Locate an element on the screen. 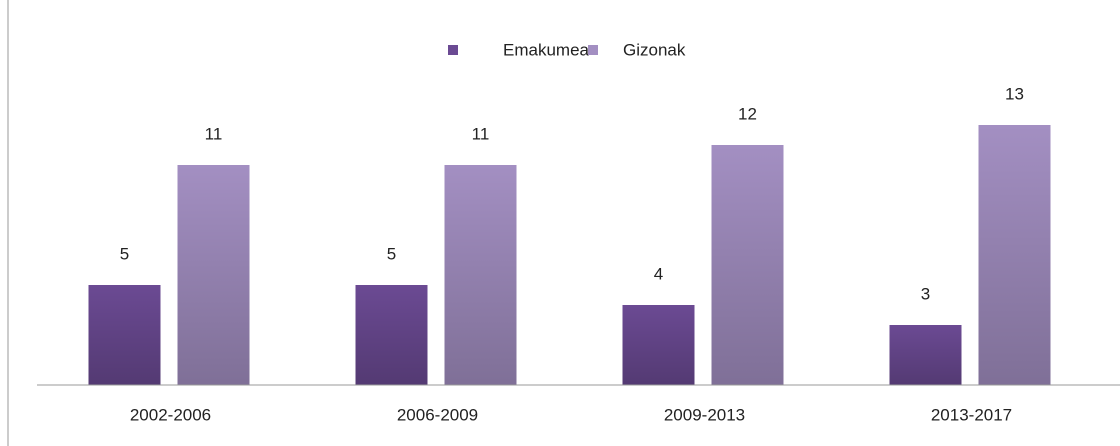 The height and width of the screenshot is (446, 1120). data-label: 12 is located at coordinates (747, 113).